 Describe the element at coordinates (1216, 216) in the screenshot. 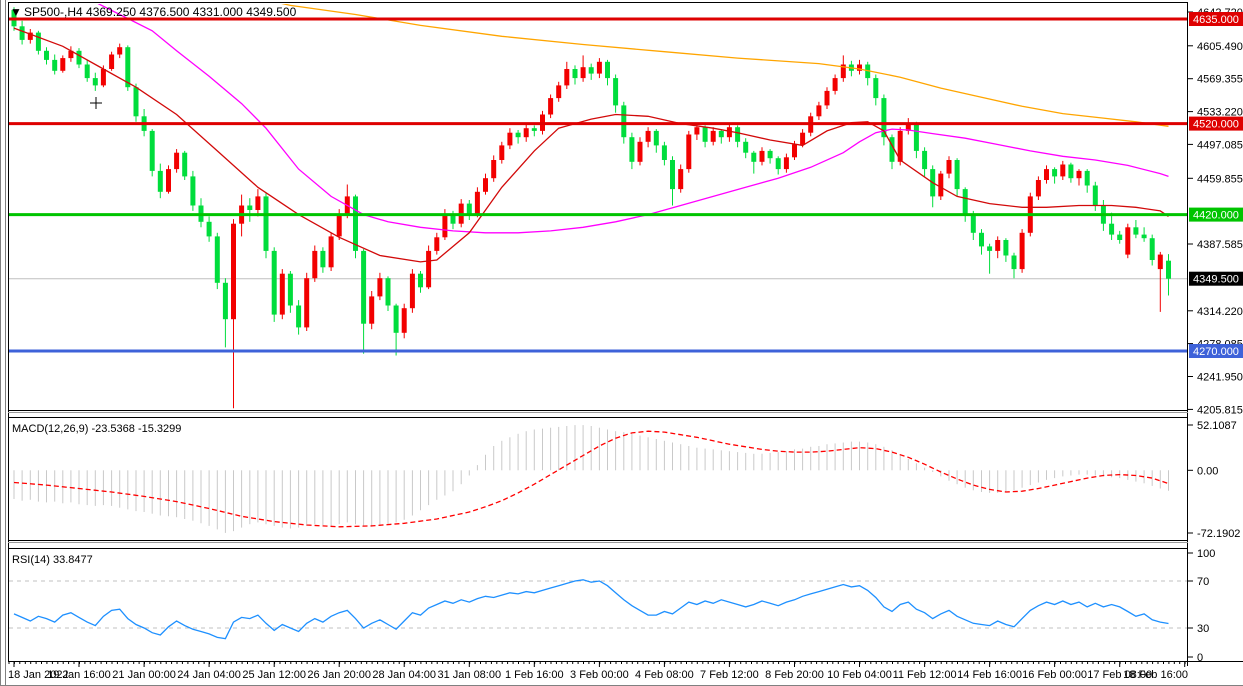

I see `svg-text: 4420.000` at that location.